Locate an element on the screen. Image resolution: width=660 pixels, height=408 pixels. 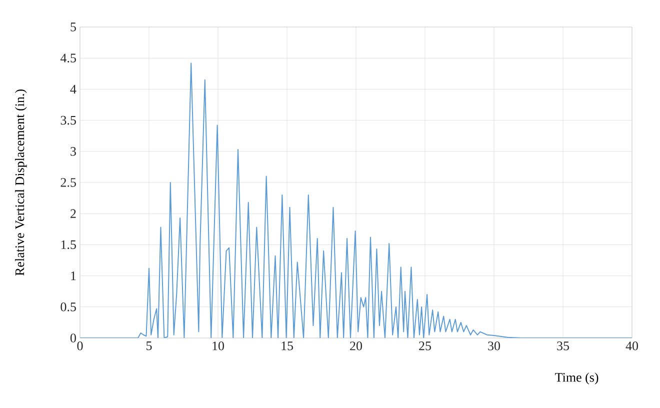
x-tick-label: 0 is located at coordinates (80, 346).